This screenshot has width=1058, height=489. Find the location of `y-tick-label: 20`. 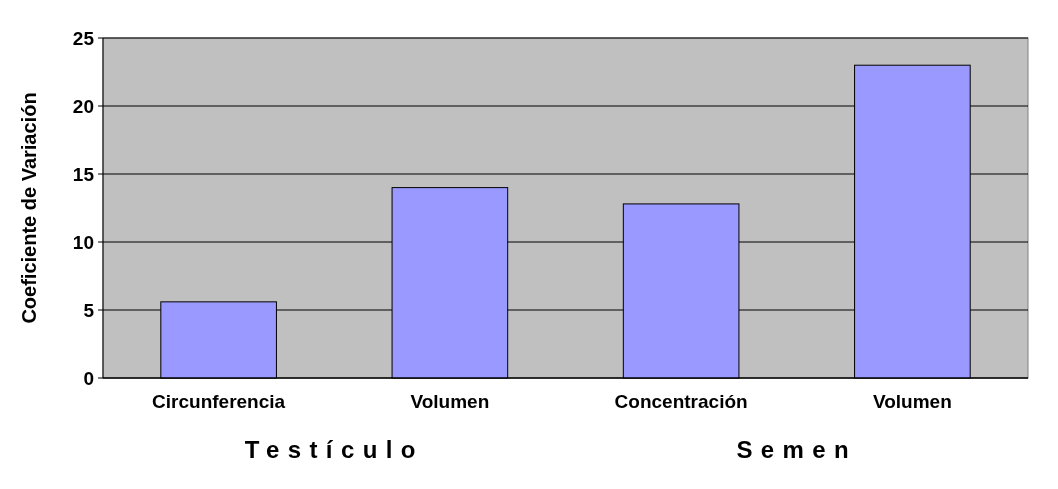

y-tick-label: 20 is located at coordinates (83, 106).